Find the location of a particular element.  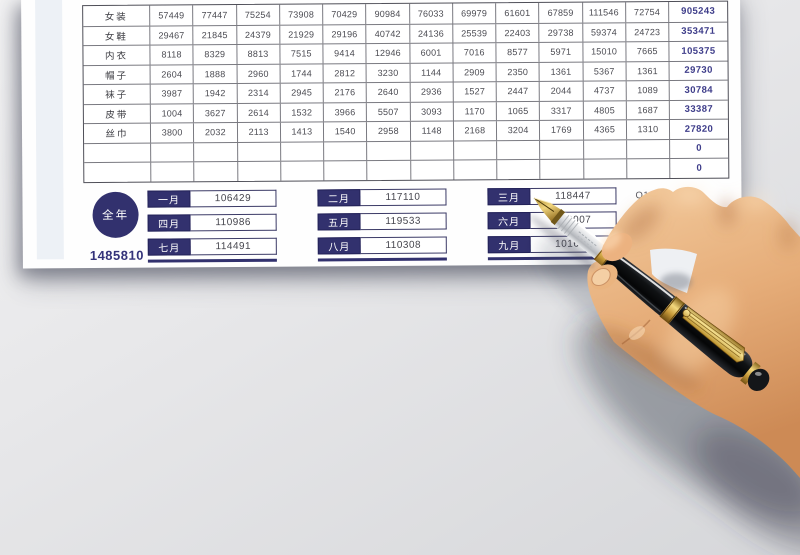

month-value-cell: 73908 is located at coordinates (300, 14).